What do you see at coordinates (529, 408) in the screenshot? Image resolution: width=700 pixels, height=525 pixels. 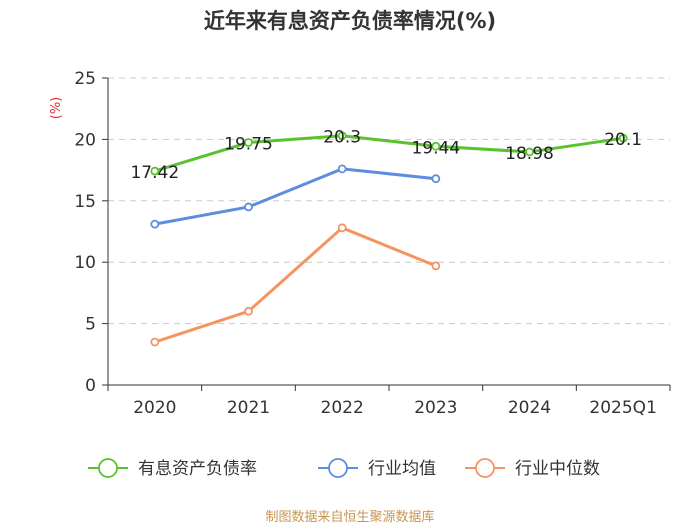 I see `x-tick-label: 2024` at bounding box center [529, 408].